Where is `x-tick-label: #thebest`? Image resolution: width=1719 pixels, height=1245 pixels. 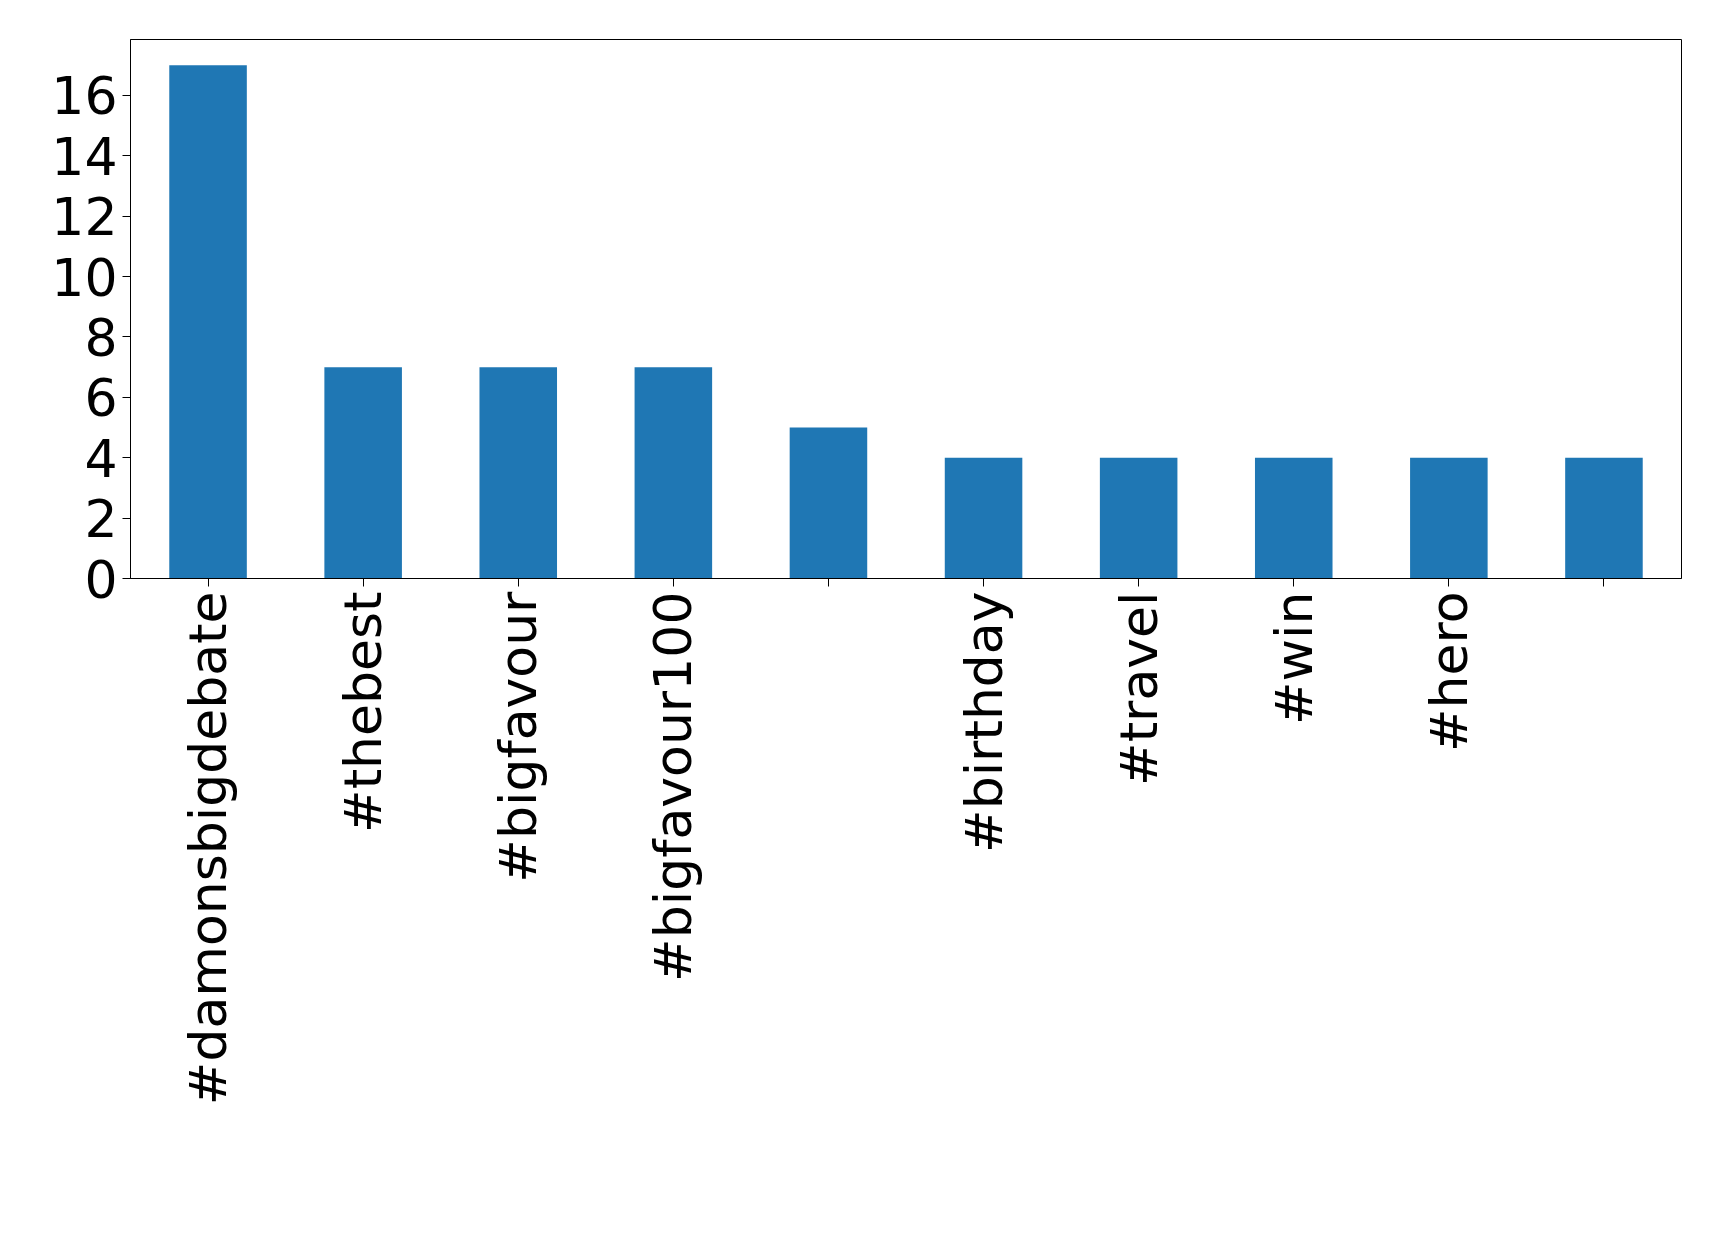
x-tick-label: #thebest is located at coordinates (363, 712).